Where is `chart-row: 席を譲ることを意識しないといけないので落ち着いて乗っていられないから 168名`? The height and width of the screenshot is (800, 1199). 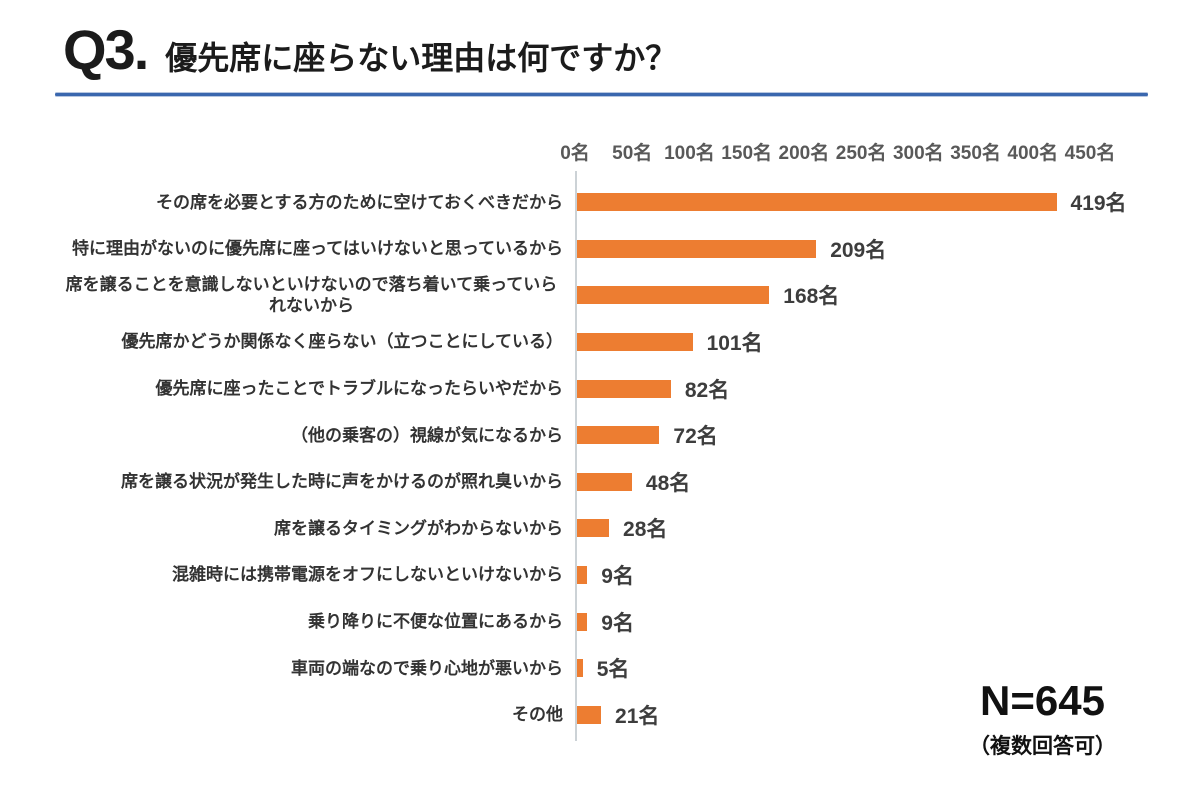 chart-row: 席を譲ることを意識しないといけないので落ち着いて乗っていられないから 168名 is located at coordinates (599, 295).